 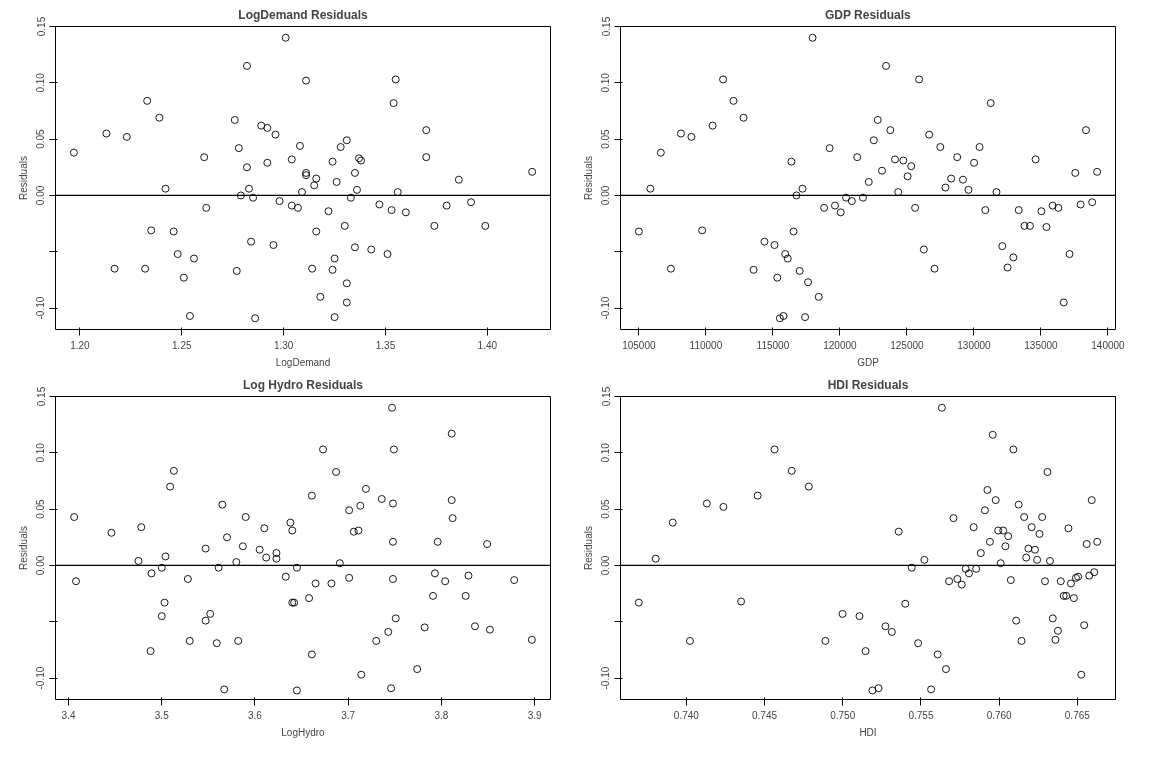 What do you see at coordinates (840, 345) in the screenshot?
I see `x-tick-label: 120000` at bounding box center [840, 345].